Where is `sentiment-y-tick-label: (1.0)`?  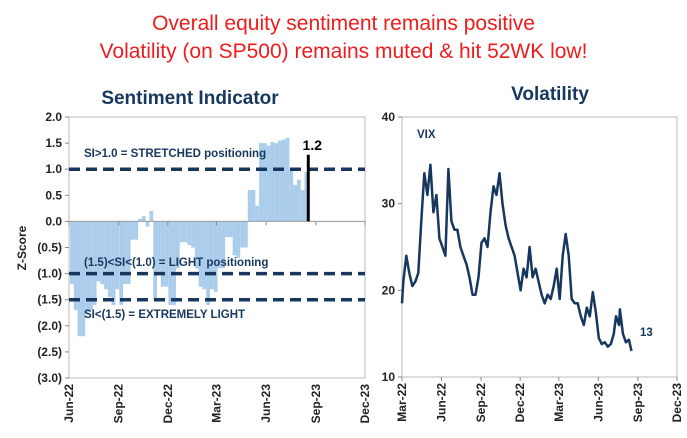
sentiment-y-tick-label: (1.0) is located at coordinates (49, 274).